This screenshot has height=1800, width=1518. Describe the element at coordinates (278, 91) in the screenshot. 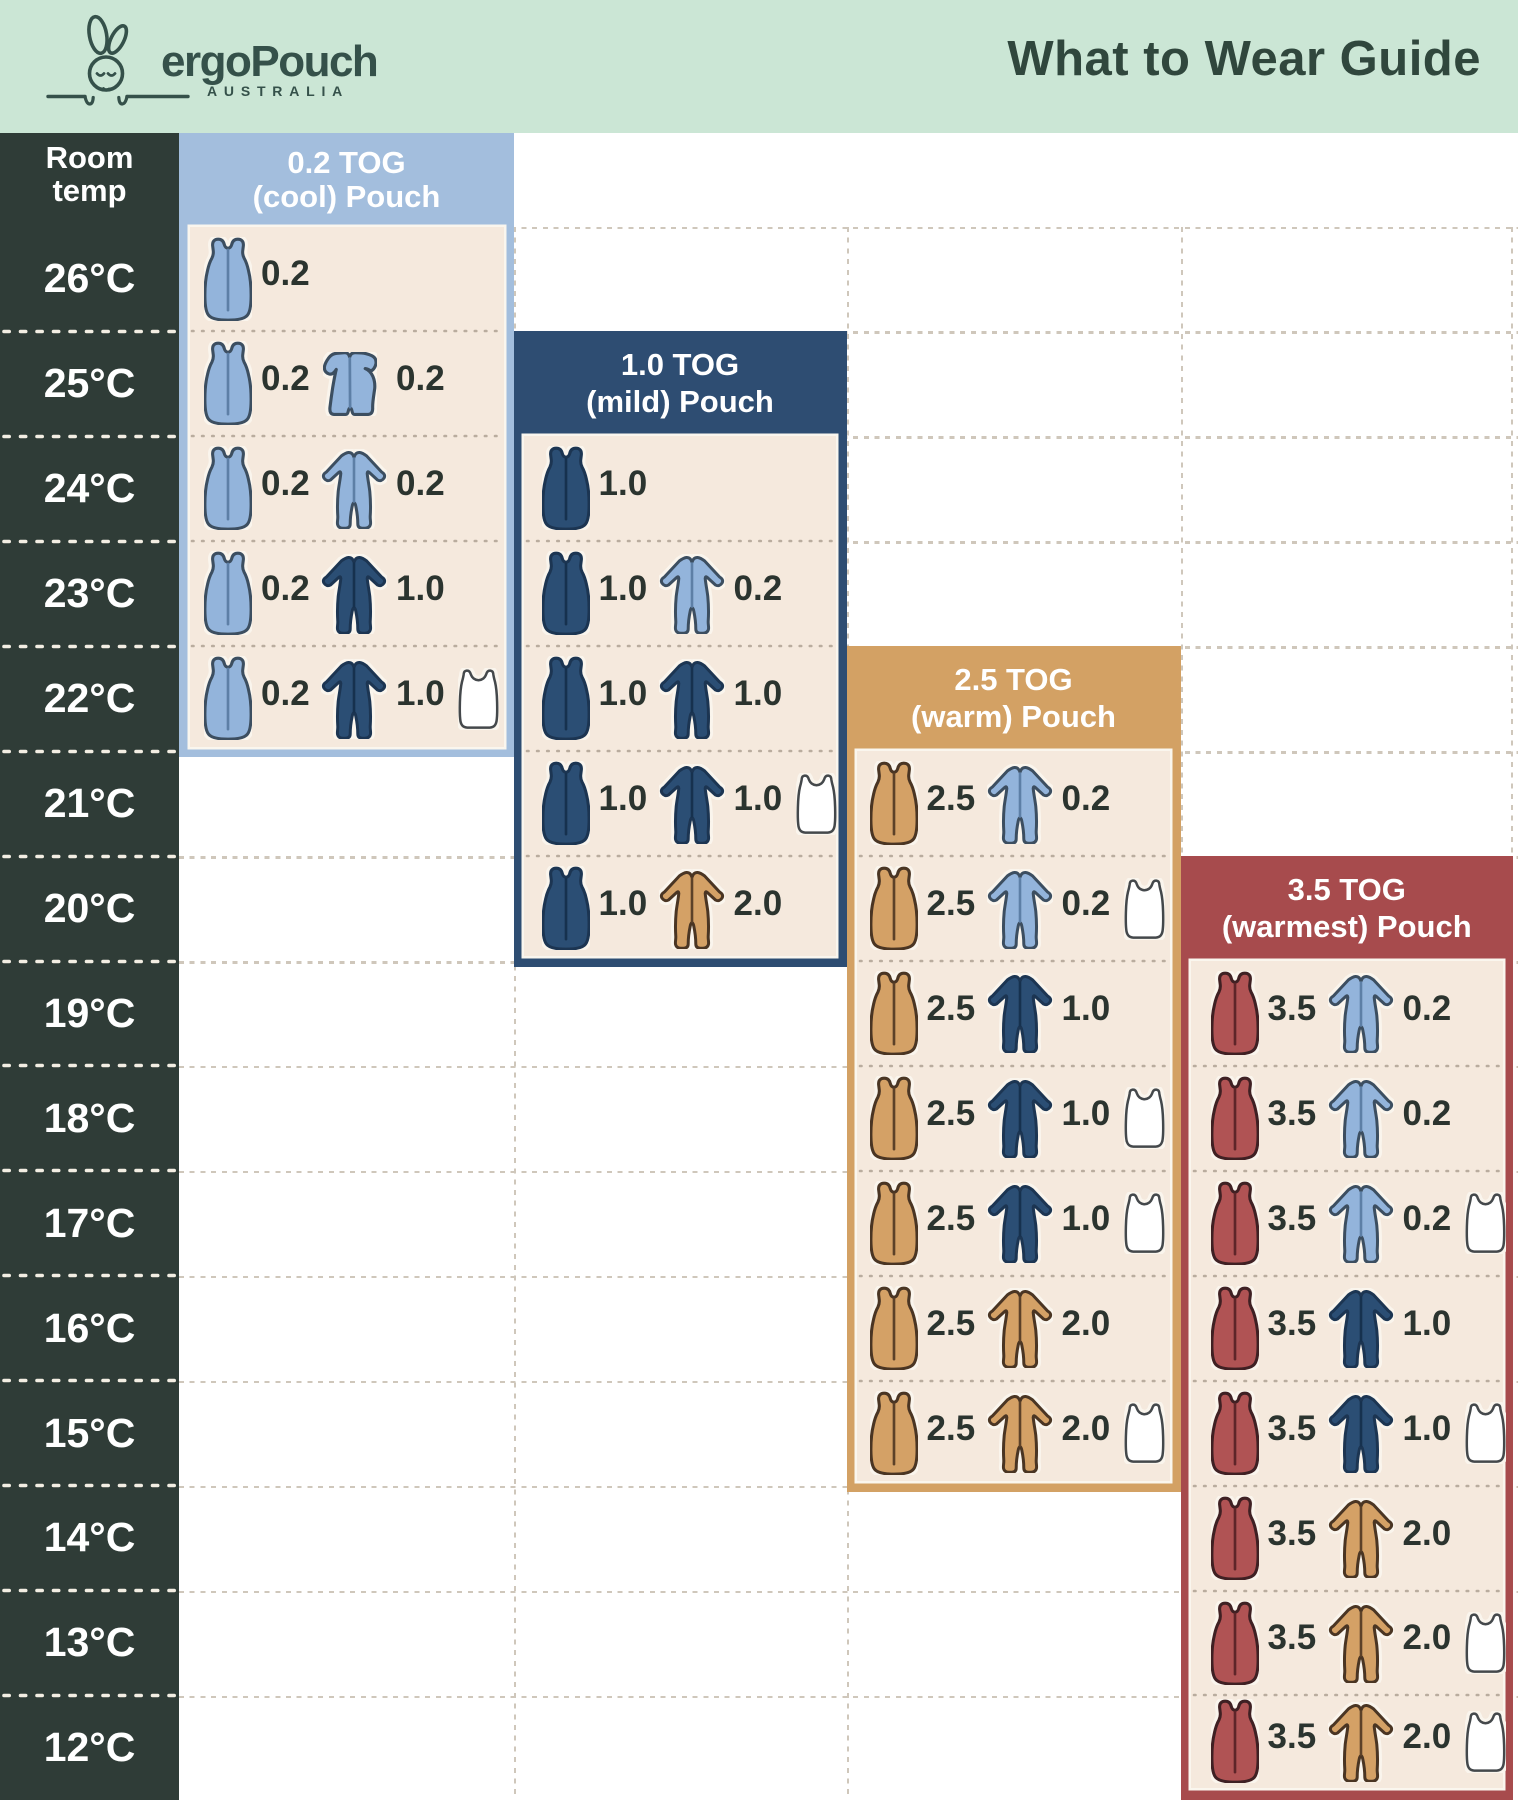

I see `svg-text: AUSTRALIA` at that location.